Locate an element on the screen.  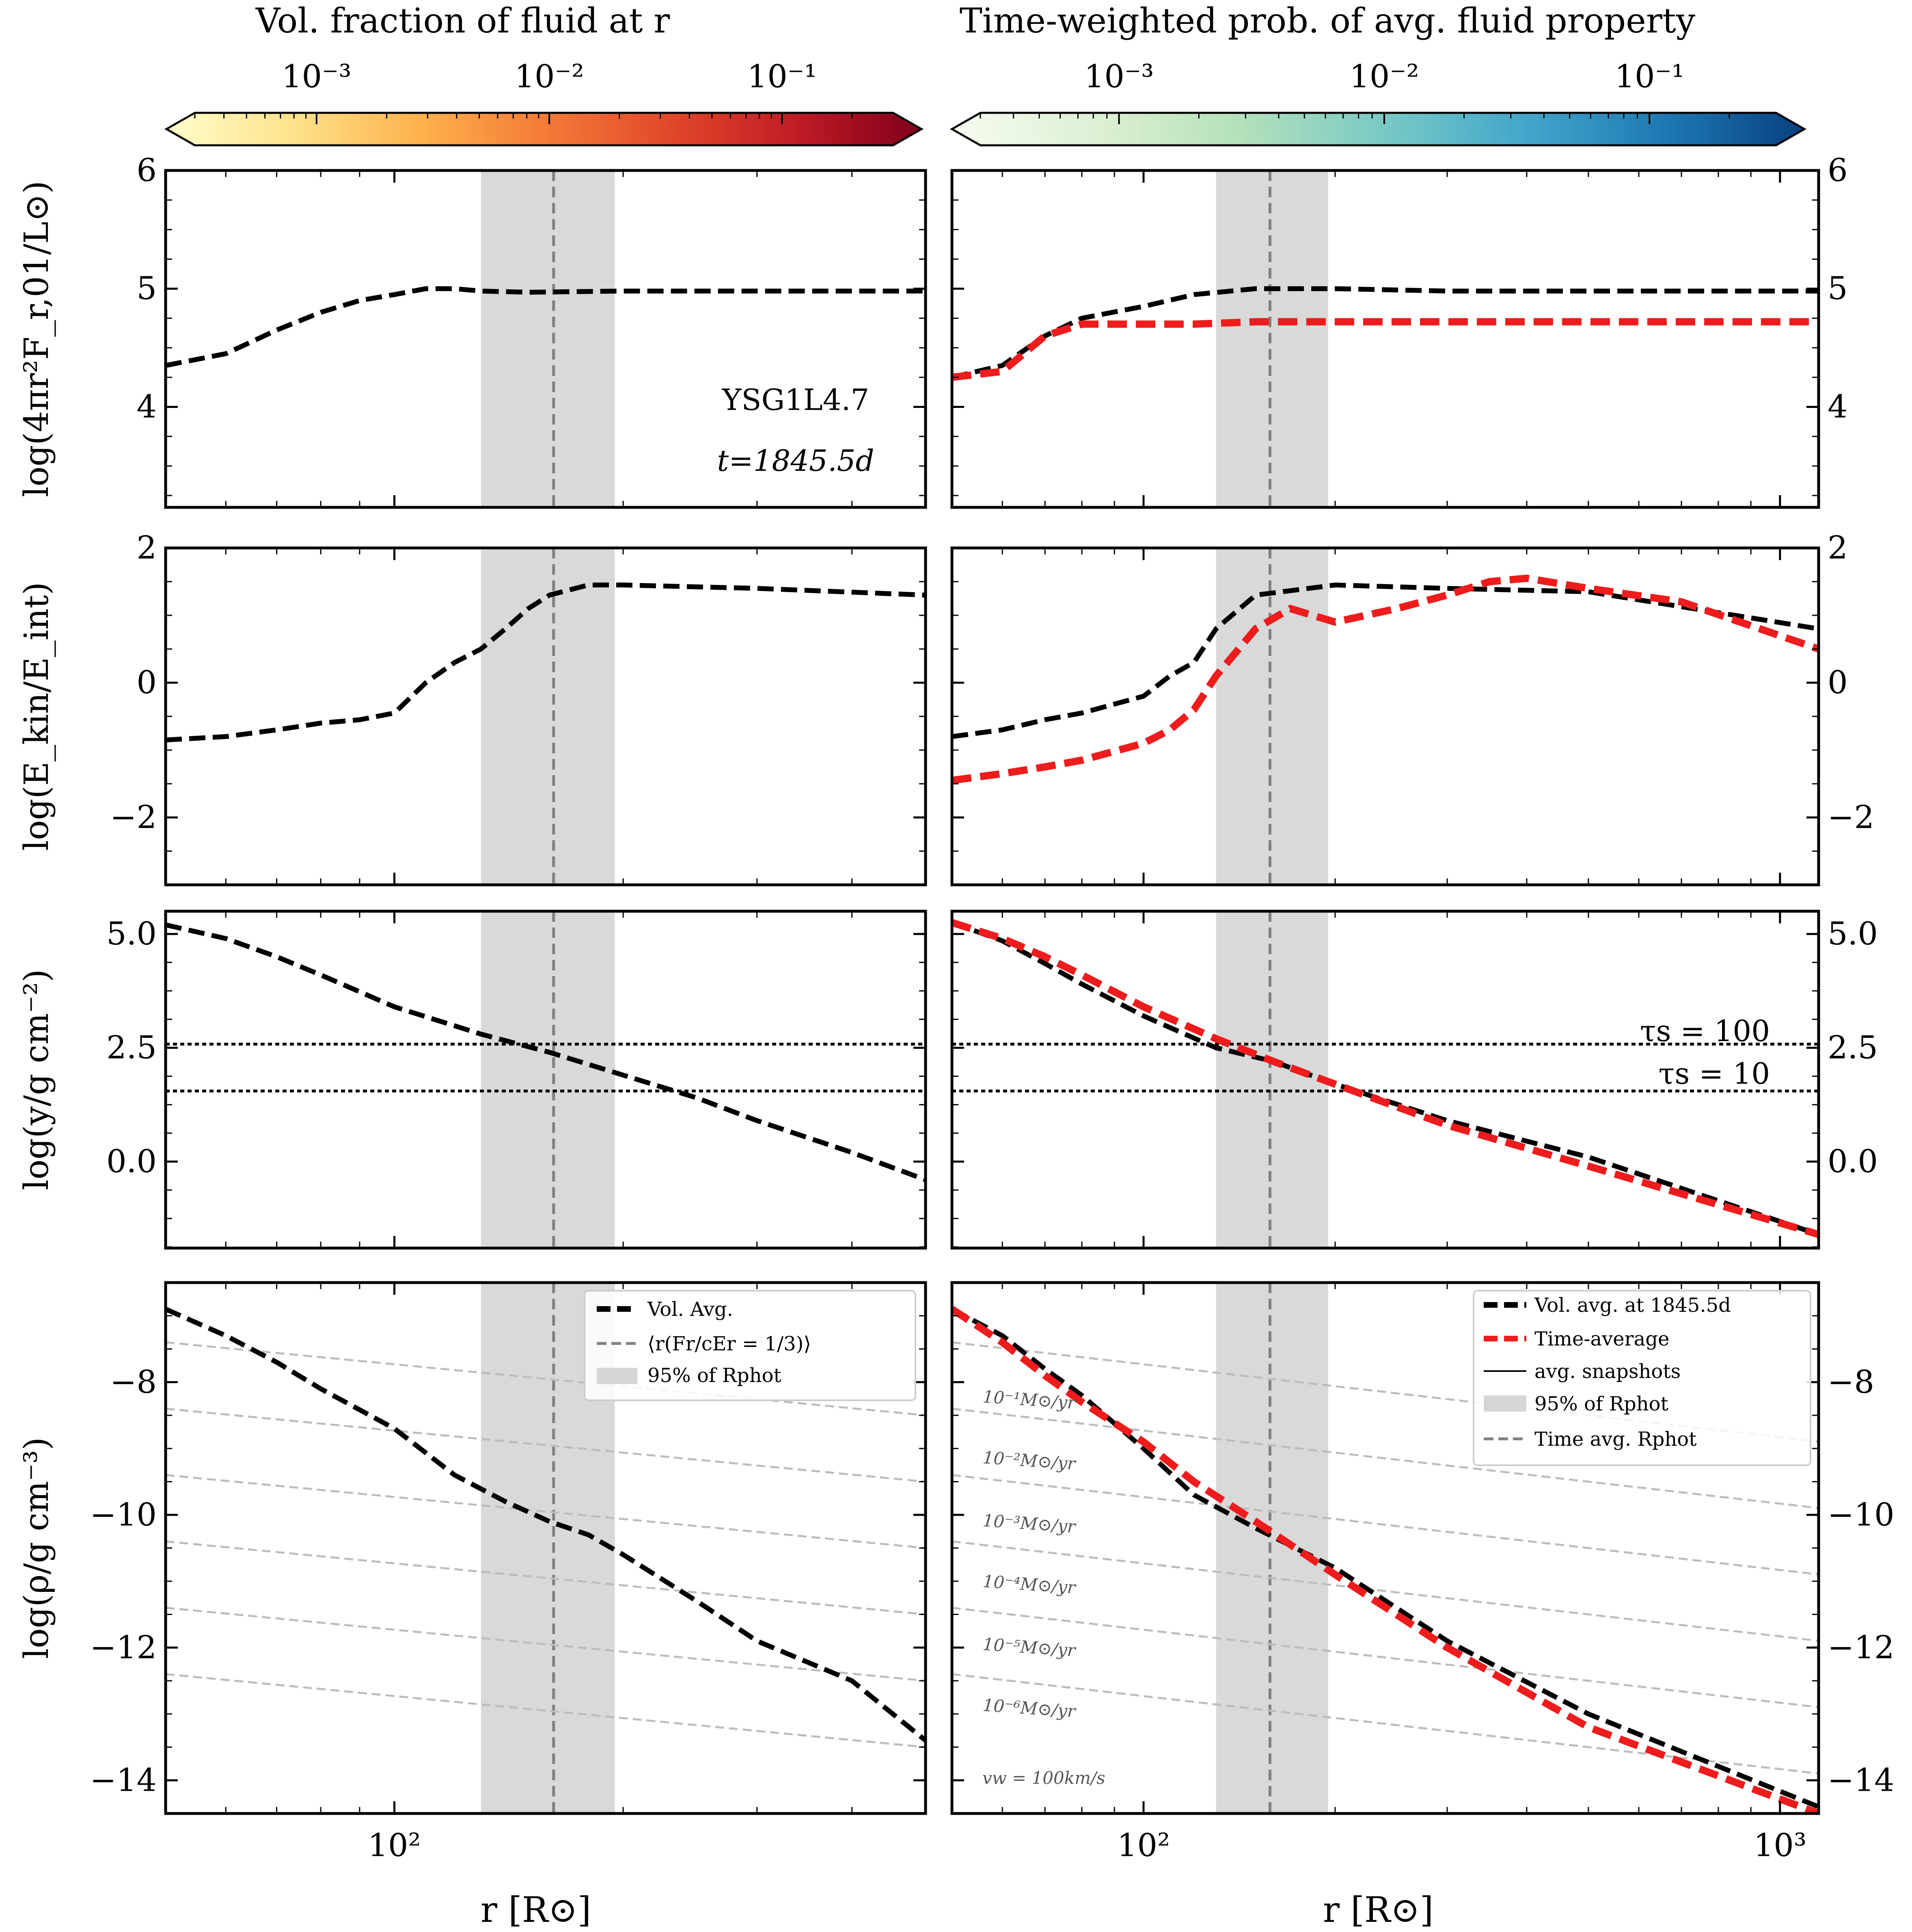
panel-right-row2: −2 0 2 is located at coordinates (1412, 708).